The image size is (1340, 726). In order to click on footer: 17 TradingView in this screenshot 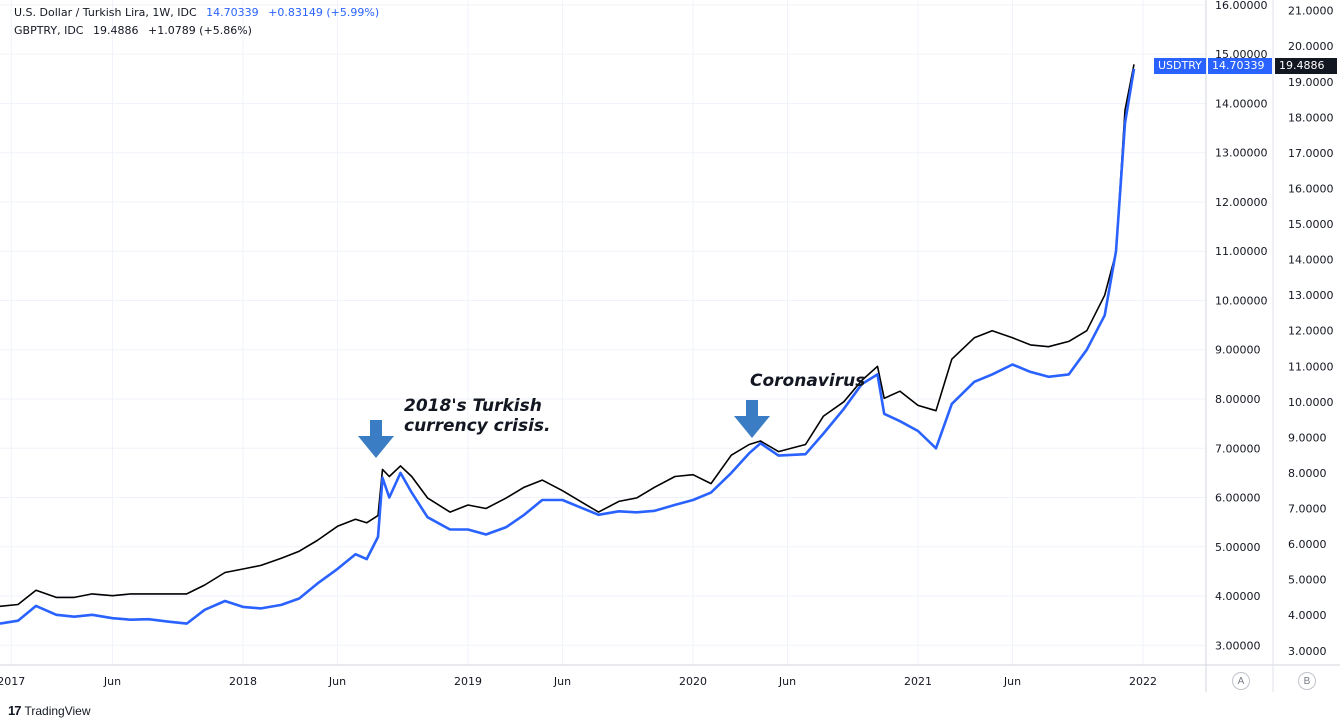, I will do `click(49, 710)`.